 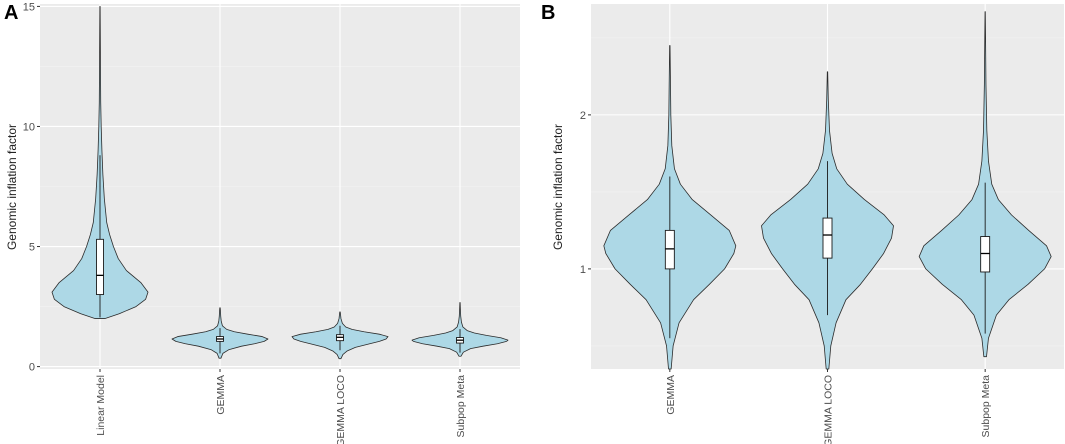 I want to click on panel-b-x-axis: GEMMA GEMMA LOCO Subpop Meta, so click(x=828, y=406).